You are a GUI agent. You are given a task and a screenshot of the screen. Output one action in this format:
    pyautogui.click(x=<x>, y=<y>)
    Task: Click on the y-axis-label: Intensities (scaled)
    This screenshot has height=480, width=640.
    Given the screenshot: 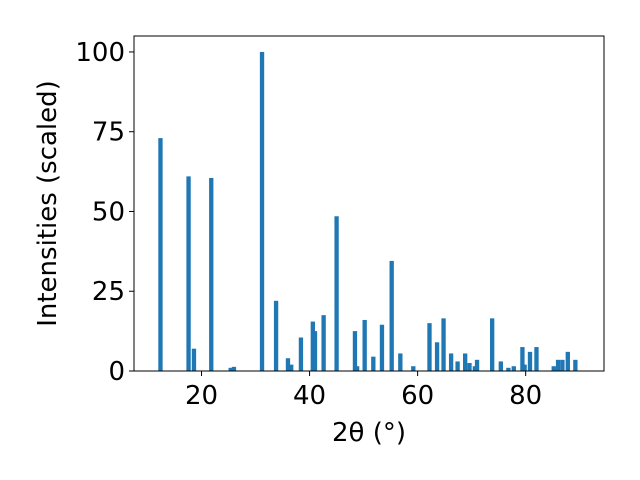 What is the action you would take?
    pyautogui.click(x=48, y=203)
    